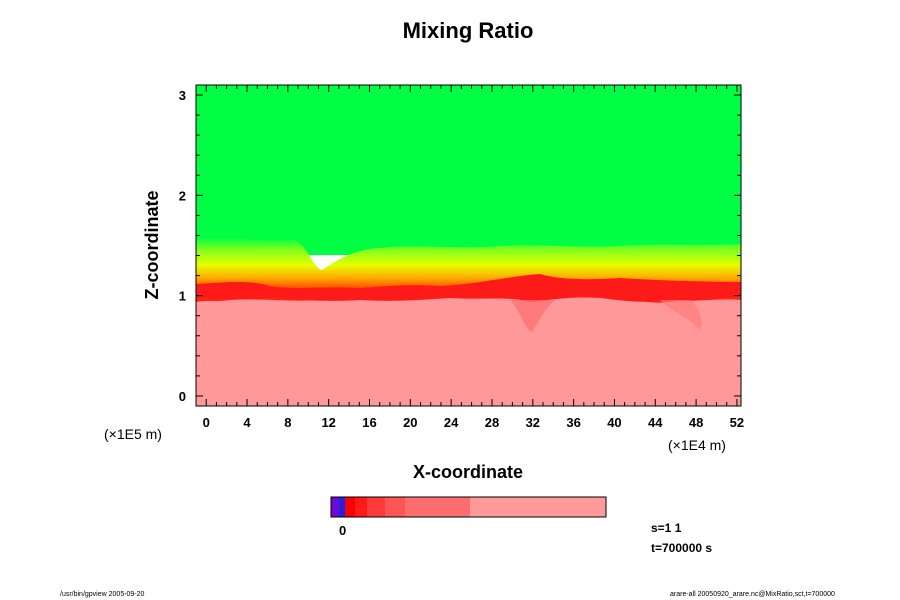 The image size is (900, 600). What do you see at coordinates (697, 445) in the screenshot?
I see `x-scale-label: (×1E4 m)` at bounding box center [697, 445].